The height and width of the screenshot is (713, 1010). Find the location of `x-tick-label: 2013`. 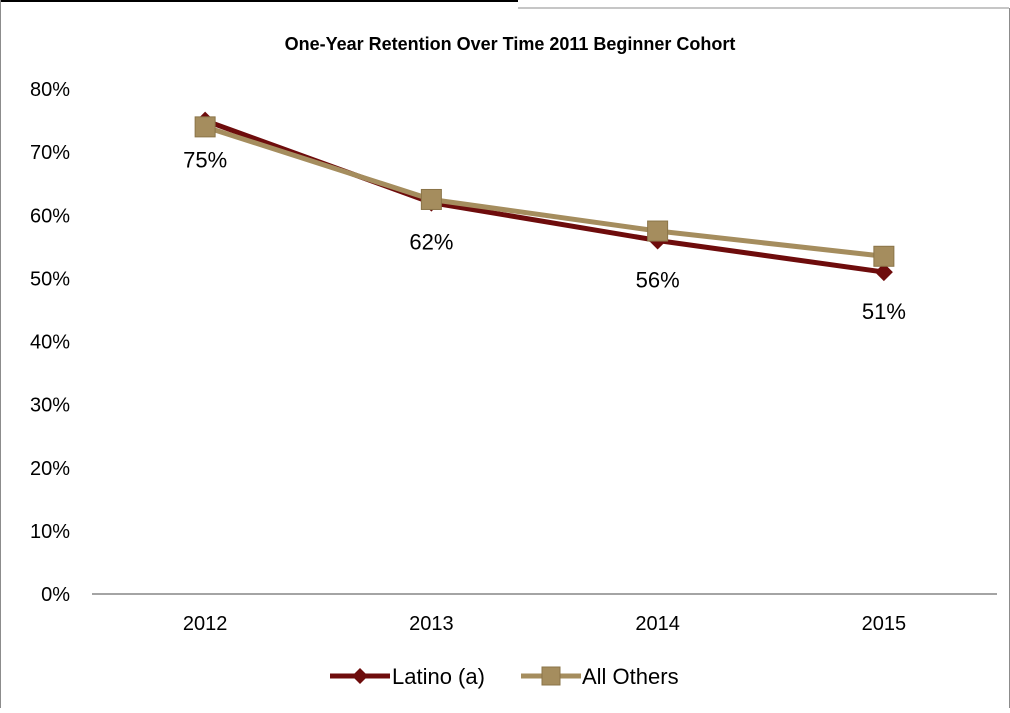

x-tick-label: 2013 is located at coordinates (431, 624).